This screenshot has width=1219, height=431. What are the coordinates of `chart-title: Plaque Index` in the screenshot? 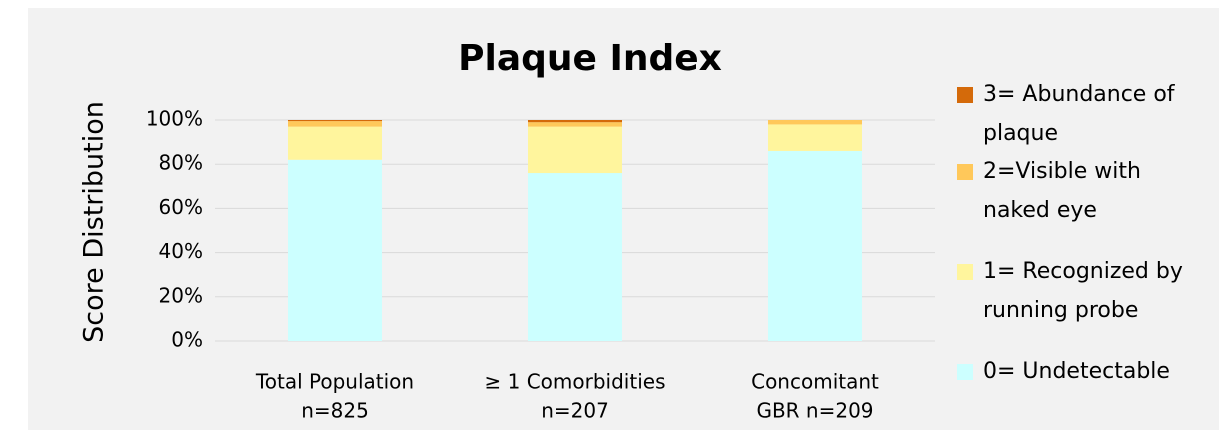 It's located at (590, 58).